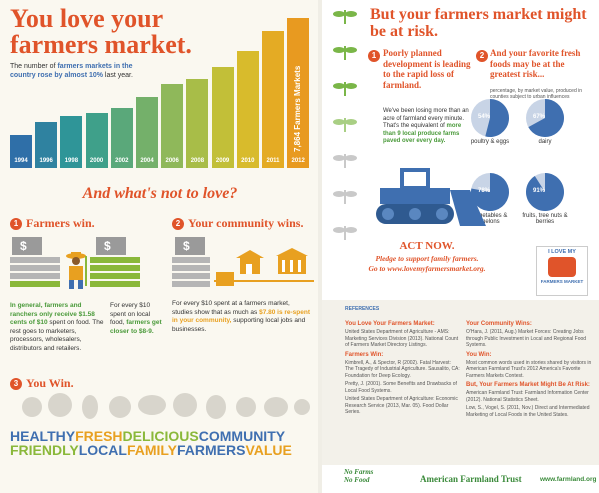  What do you see at coordinates (482, 56) in the screenshot?
I see `rsec2-number: 2` at bounding box center [482, 56].